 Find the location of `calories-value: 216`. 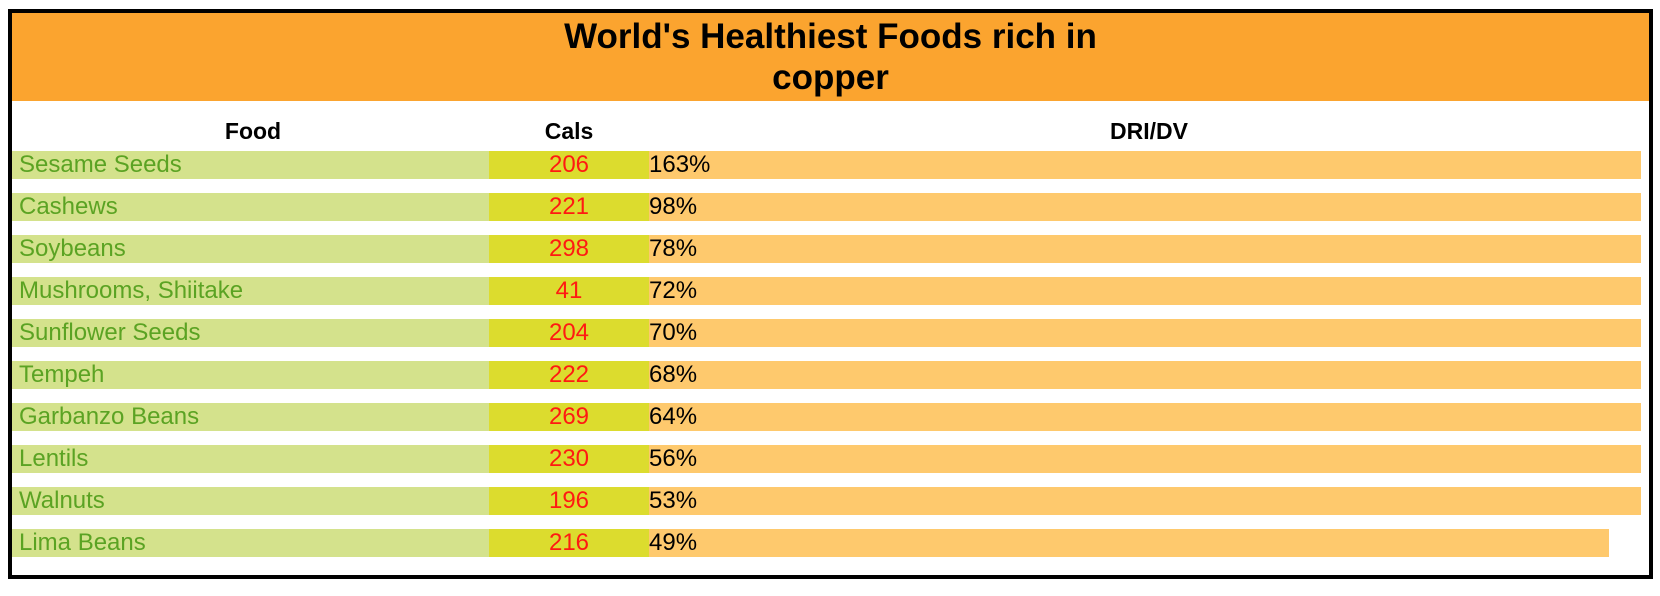

calories-value: 216 is located at coordinates (569, 543).